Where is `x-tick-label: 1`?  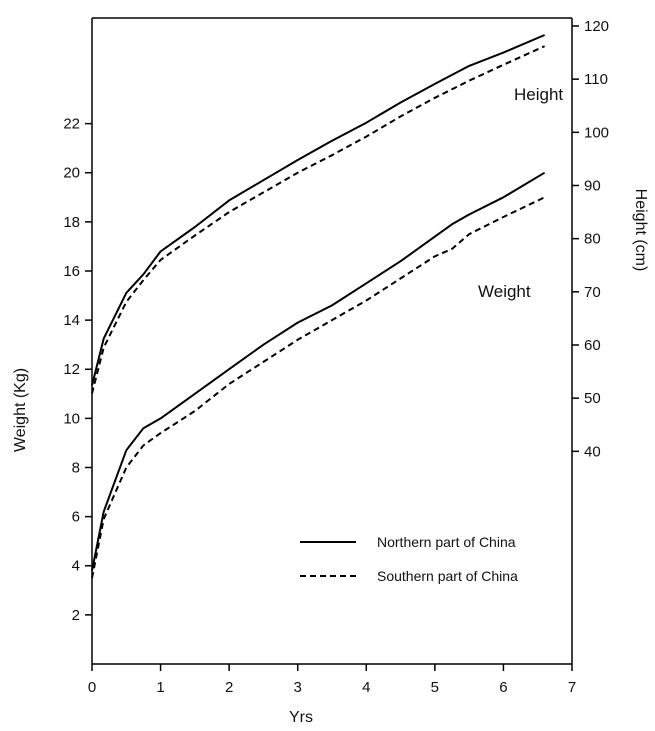
x-tick-label: 1 is located at coordinates (160, 687).